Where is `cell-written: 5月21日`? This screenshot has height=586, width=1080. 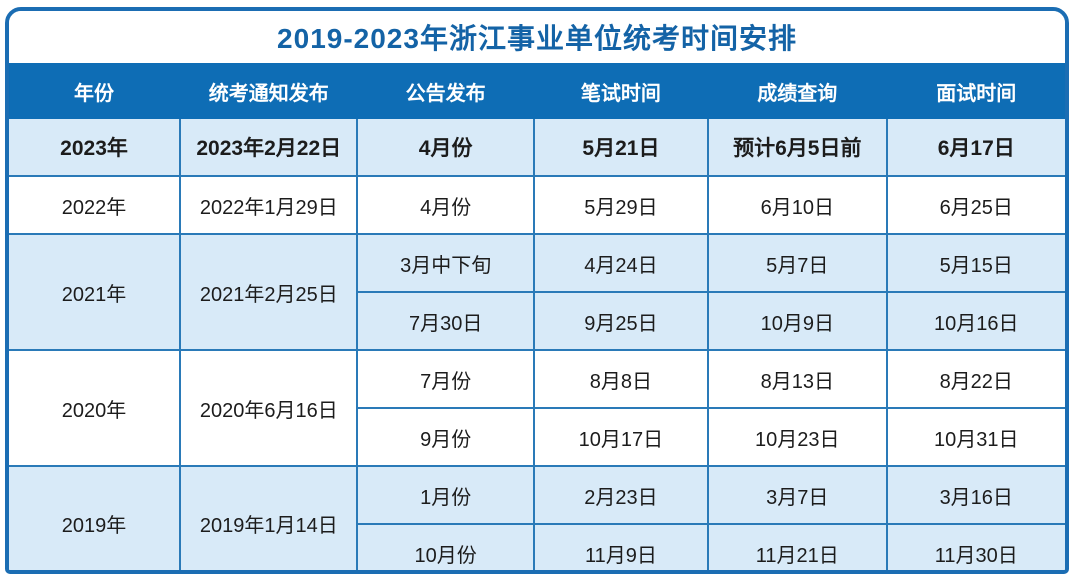 cell-written: 5月21日 is located at coordinates (621, 147).